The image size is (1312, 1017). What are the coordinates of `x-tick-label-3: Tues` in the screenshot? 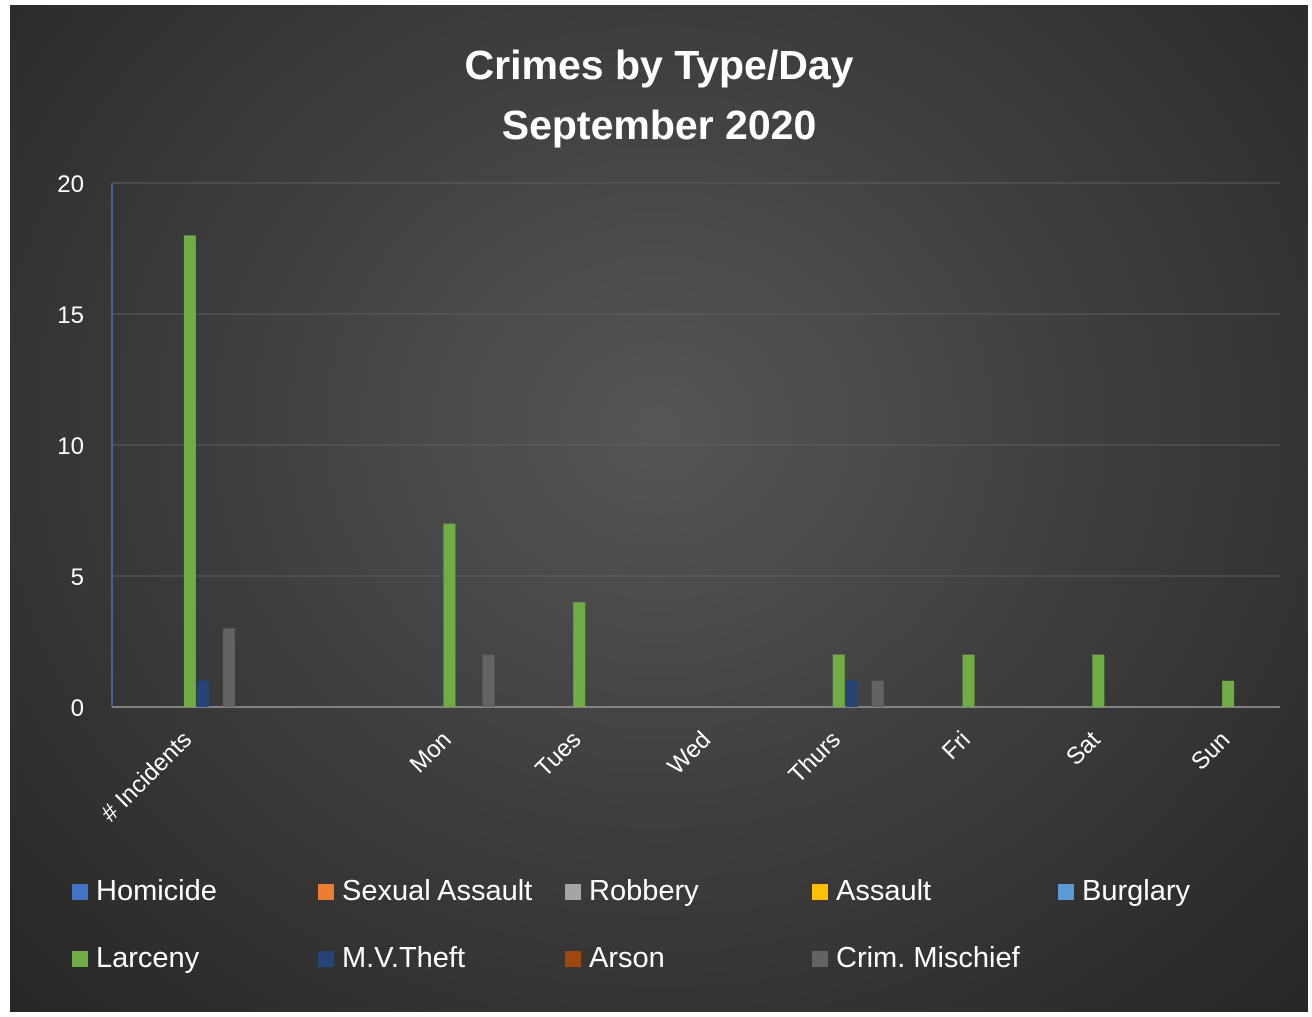 It's located at (558, 754).